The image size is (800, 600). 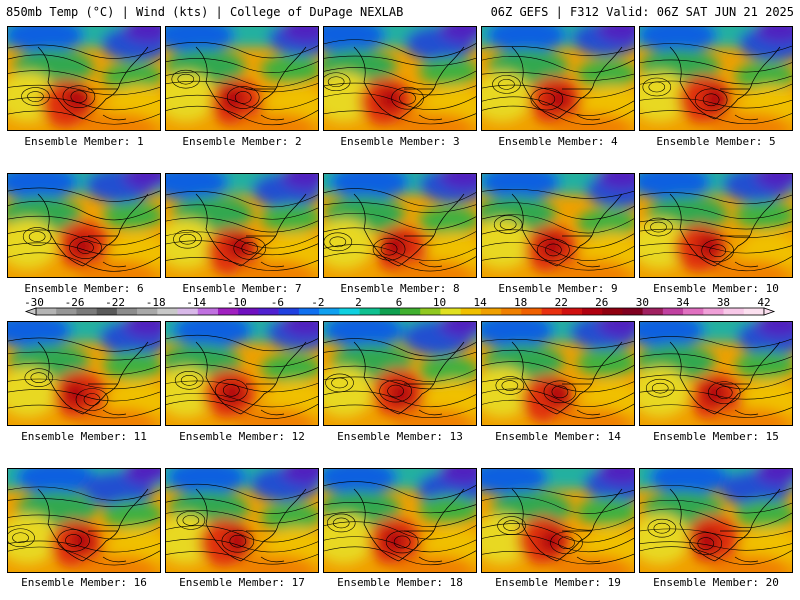 I want to click on colorbar-tick-label: 6, so click(x=399, y=302).